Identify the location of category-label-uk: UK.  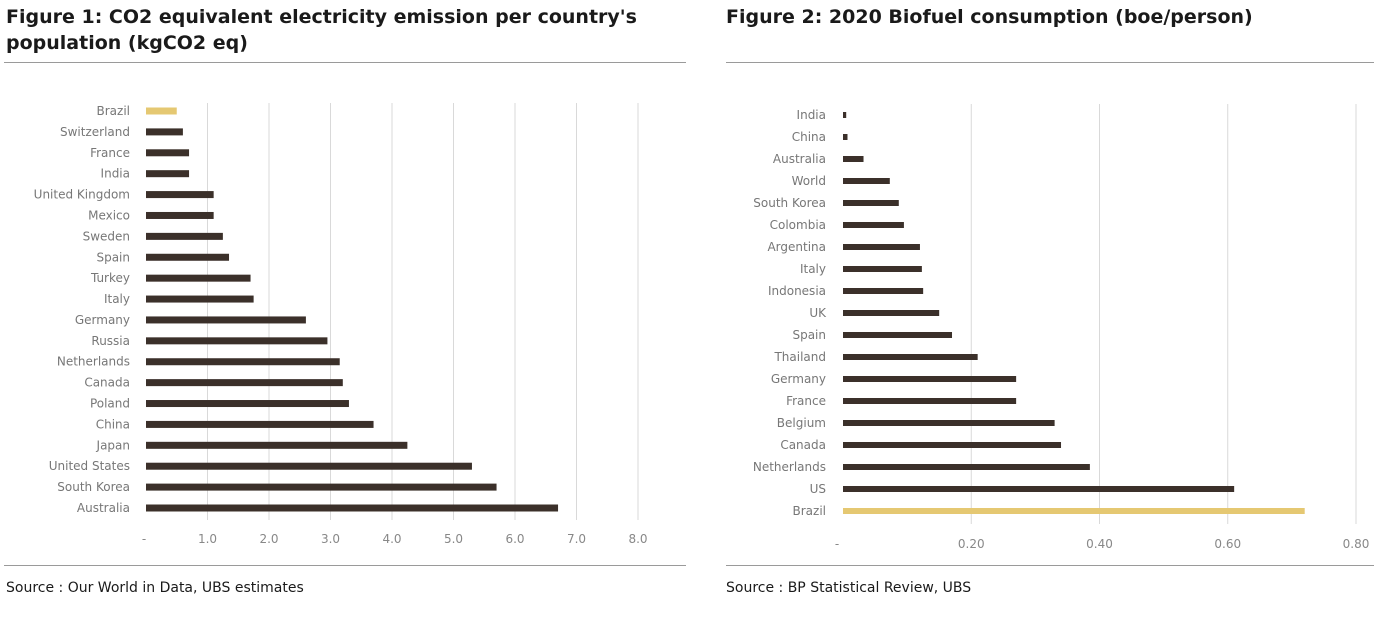
(818, 313).